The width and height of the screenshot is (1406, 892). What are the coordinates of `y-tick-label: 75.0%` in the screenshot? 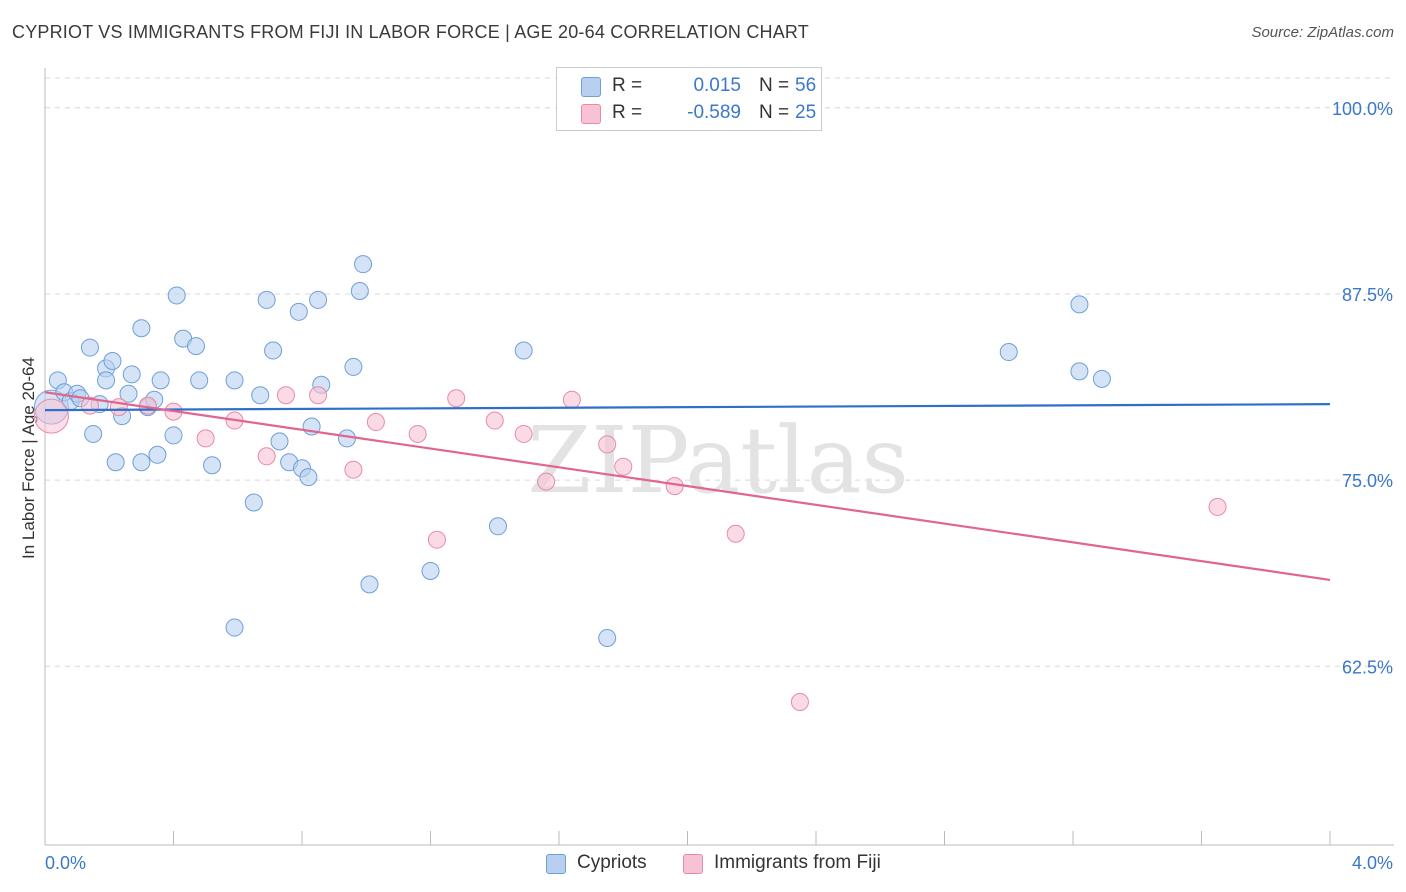 It's located at (1367, 481).